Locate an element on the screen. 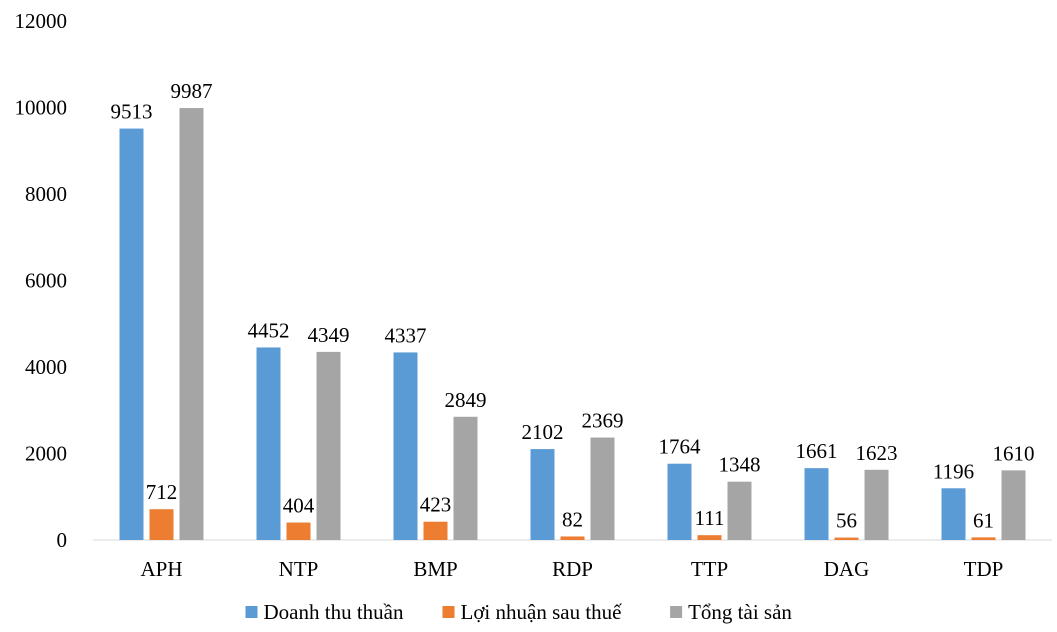 The height and width of the screenshot is (632, 1057). legend-label: Lợi nhuận sau thuế is located at coordinates (542, 612).